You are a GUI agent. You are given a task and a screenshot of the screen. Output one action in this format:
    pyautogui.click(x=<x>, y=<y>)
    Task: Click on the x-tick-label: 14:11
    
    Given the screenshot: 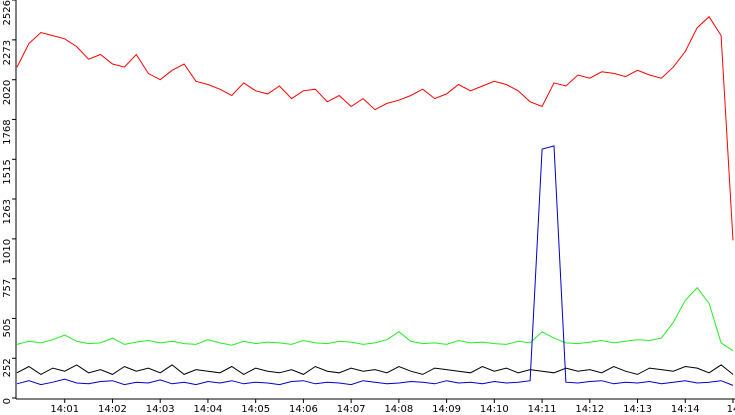 What is the action you would take?
    pyautogui.click(x=542, y=409)
    